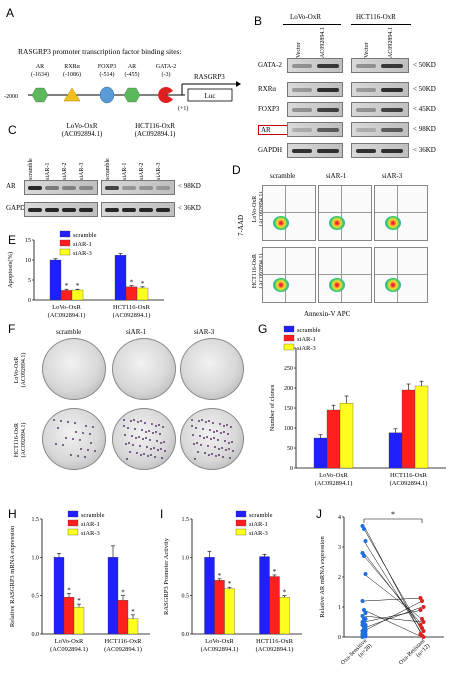  I want to click on x-tick-label: HCT116-OxR, so click(132, 307).